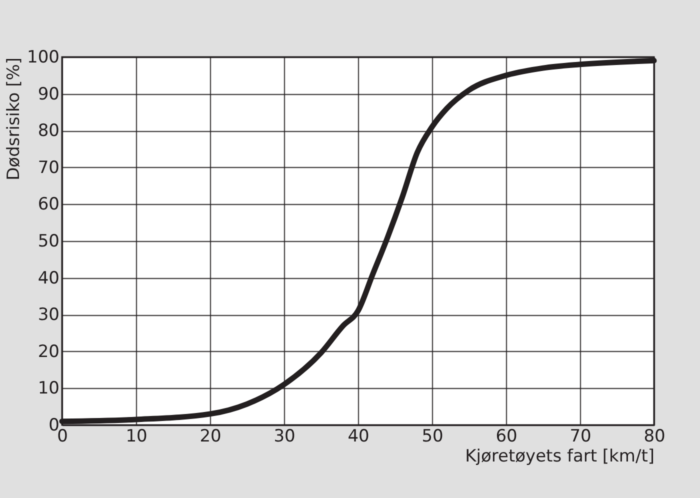 This screenshot has width=700, height=498. What do you see at coordinates (559, 456) in the screenshot?
I see `x-axis-title: Kjøretøyets fart [km/t]` at bounding box center [559, 456].